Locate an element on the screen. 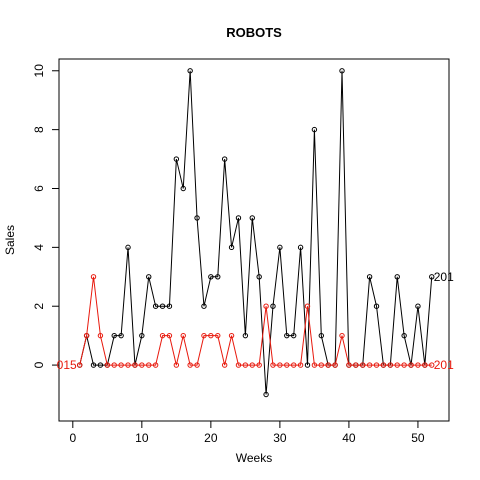 This screenshot has width=480, height=480. x-tick-label: 10 is located at coordinates (142, 438).